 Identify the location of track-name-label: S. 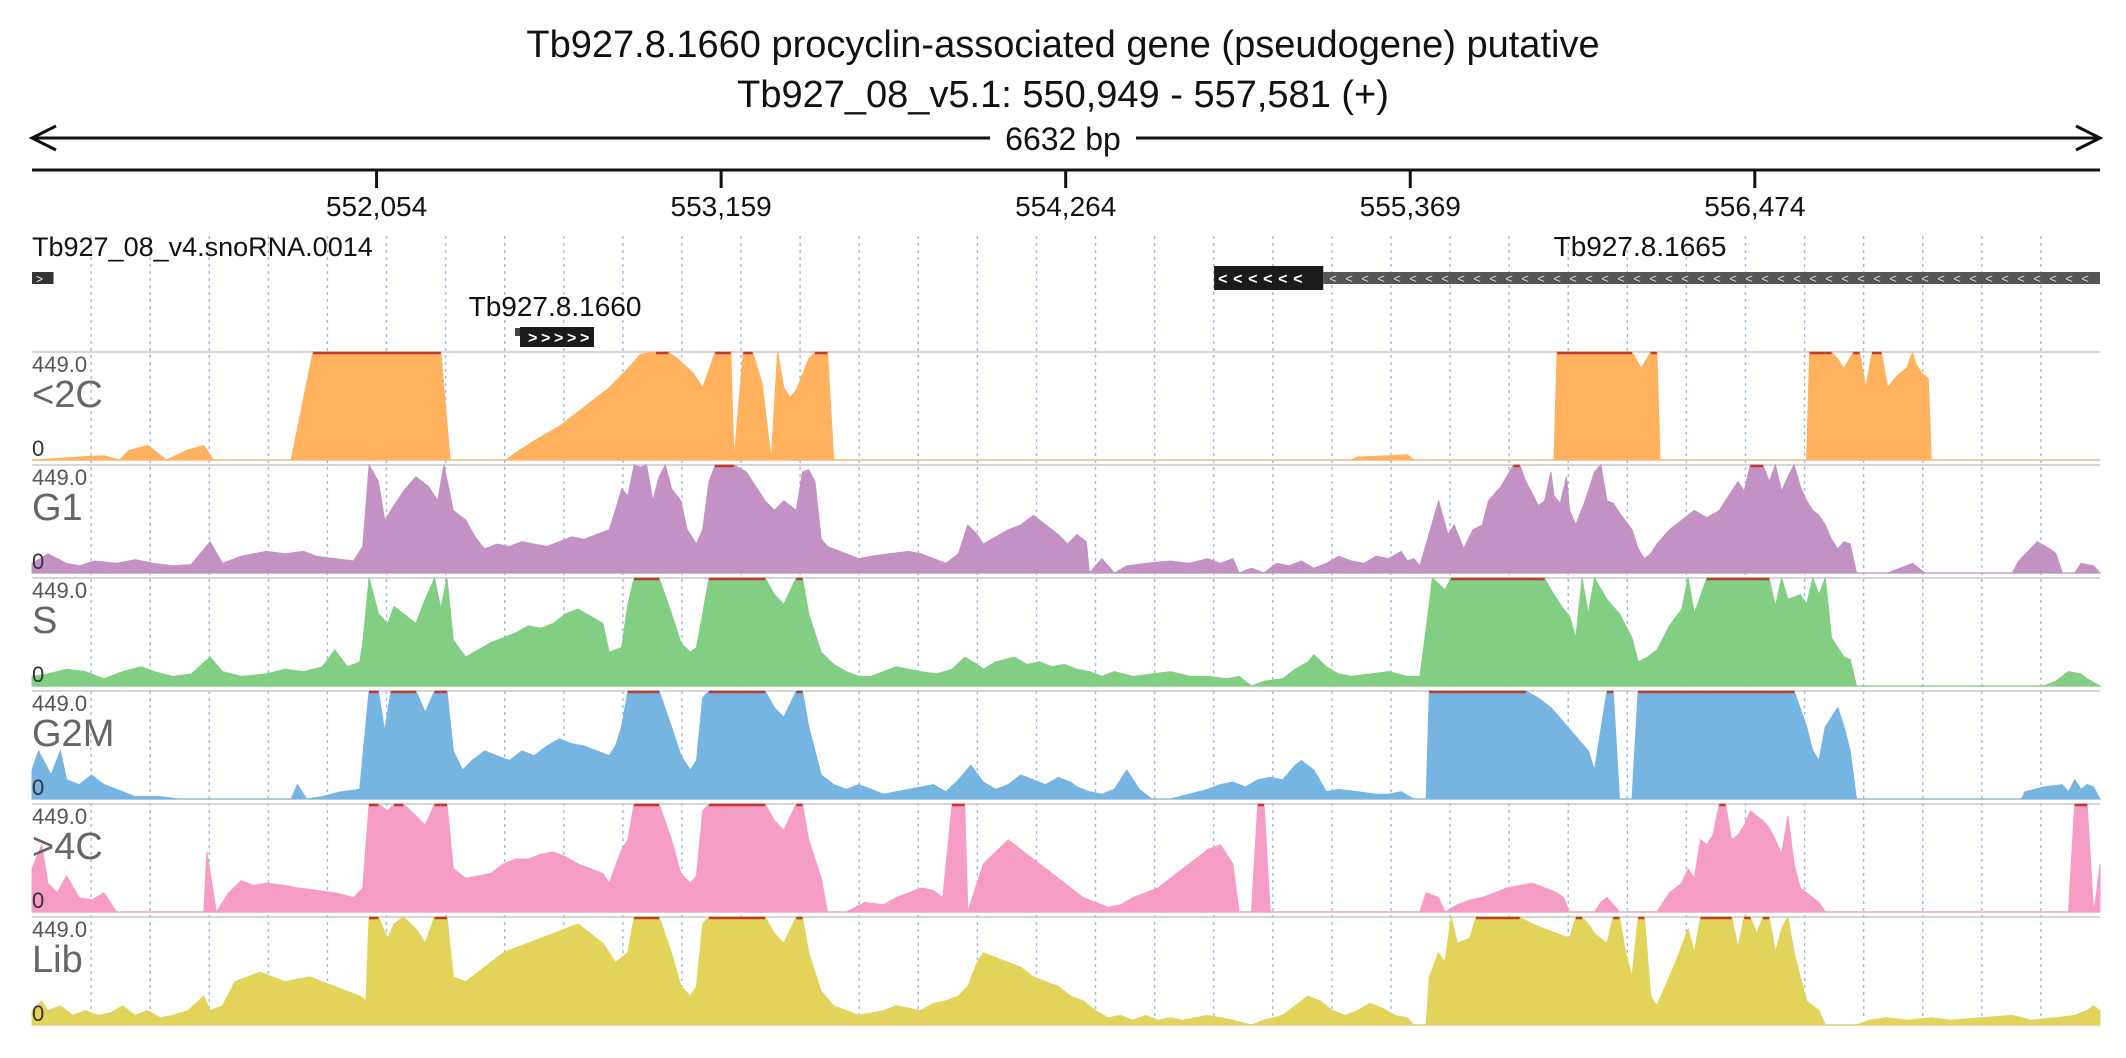
(44, 621).